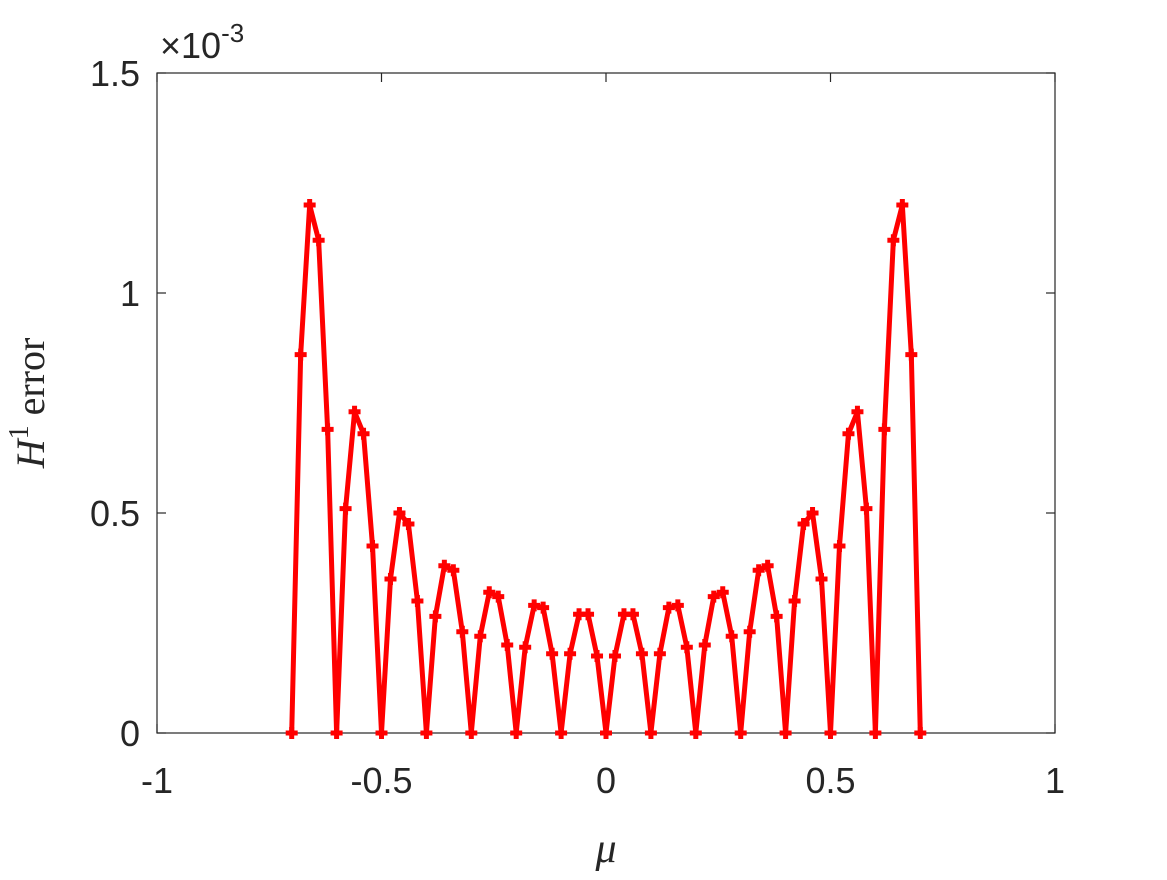  What do you see at coordinates (605, 849) in the screenshot?
I see `x-axis-label: μ` at bounding box center [605, 849].